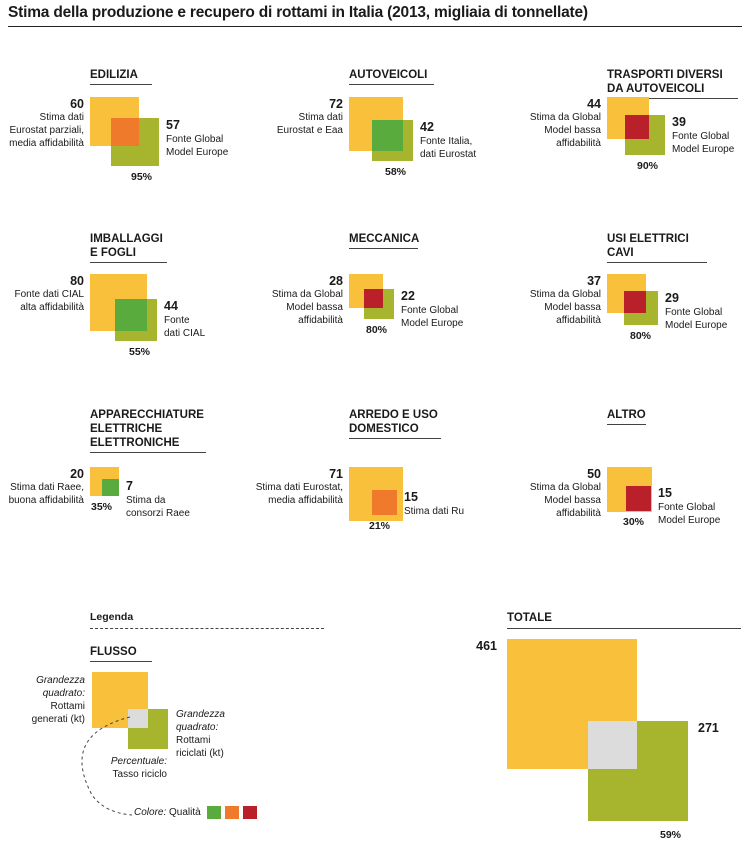 The height and width of the screenshot is (863, 750). What do you see at coordinates (139, 774) in the screenshot?
I see `legend-percent-text: Tasso riciclo` at bounding box center [139, 774].